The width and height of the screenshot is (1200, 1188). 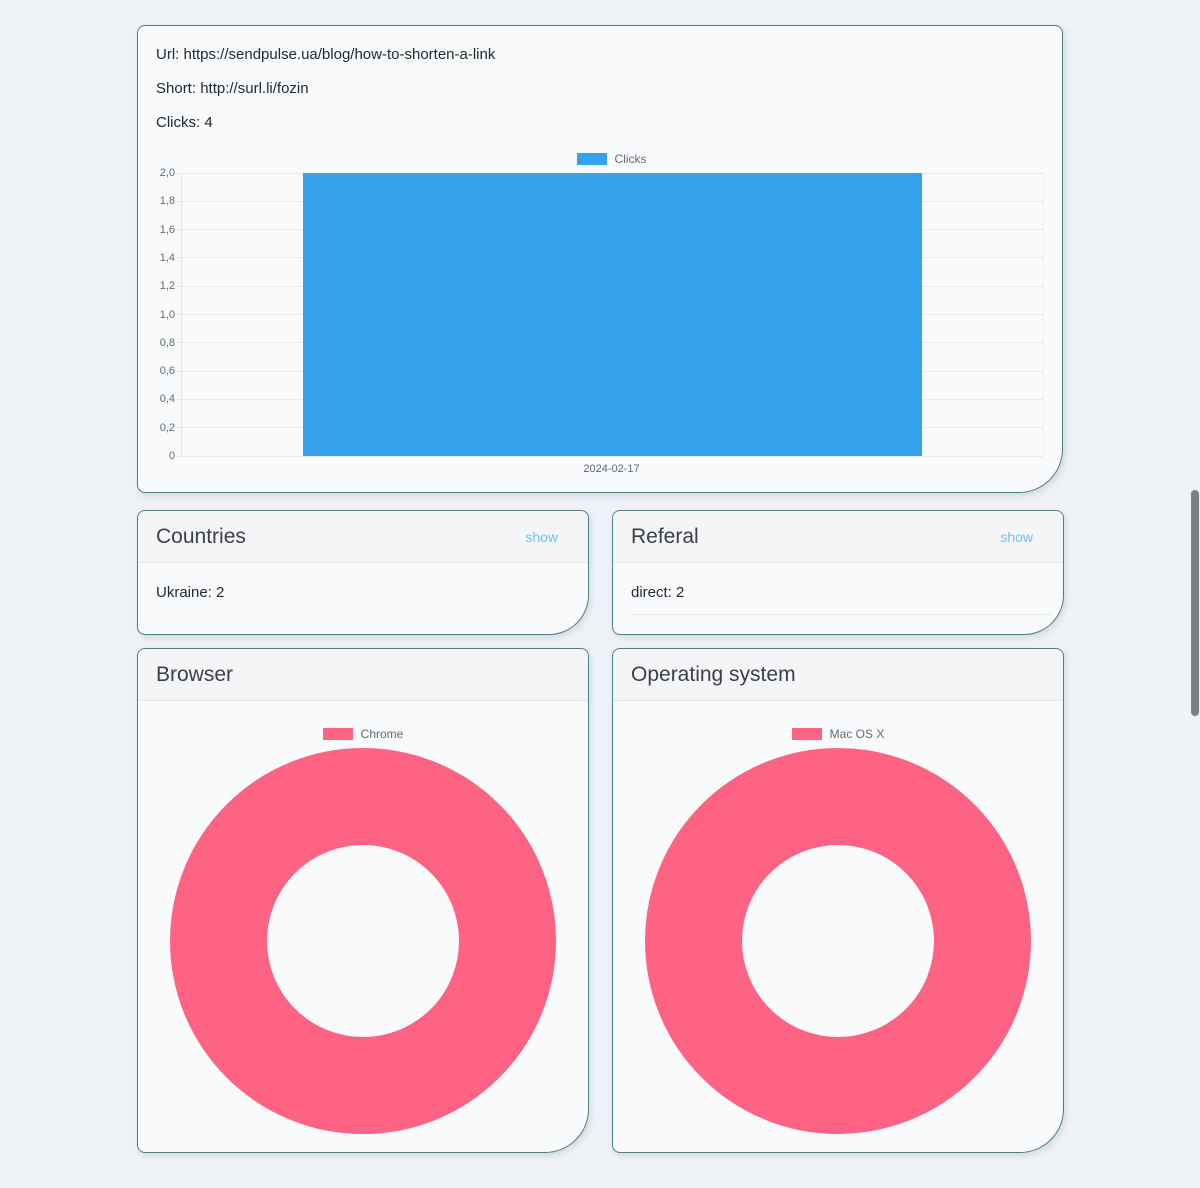 I want to click on referal-title: Referal, so click(x=665, y=536).